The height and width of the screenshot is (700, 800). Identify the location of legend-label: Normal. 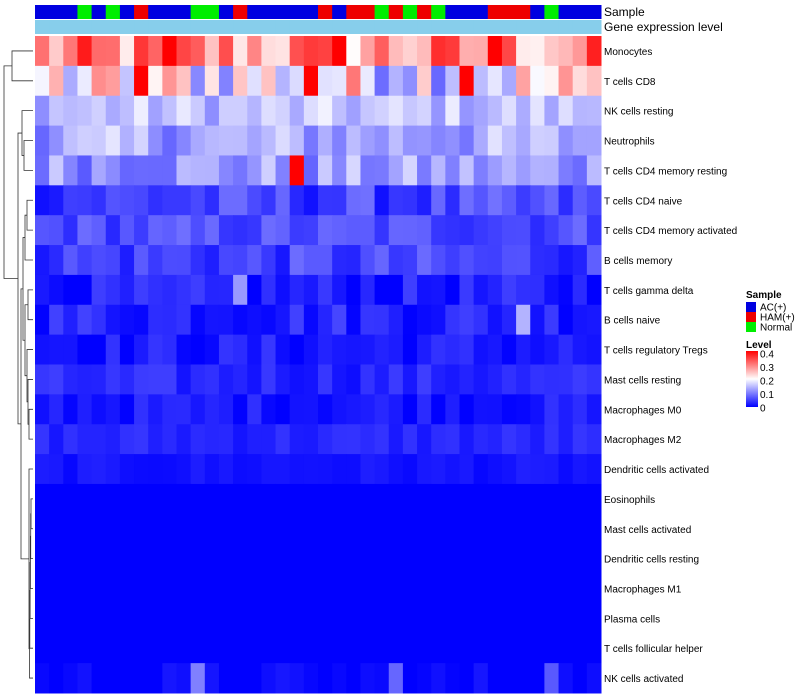
(776, 328).